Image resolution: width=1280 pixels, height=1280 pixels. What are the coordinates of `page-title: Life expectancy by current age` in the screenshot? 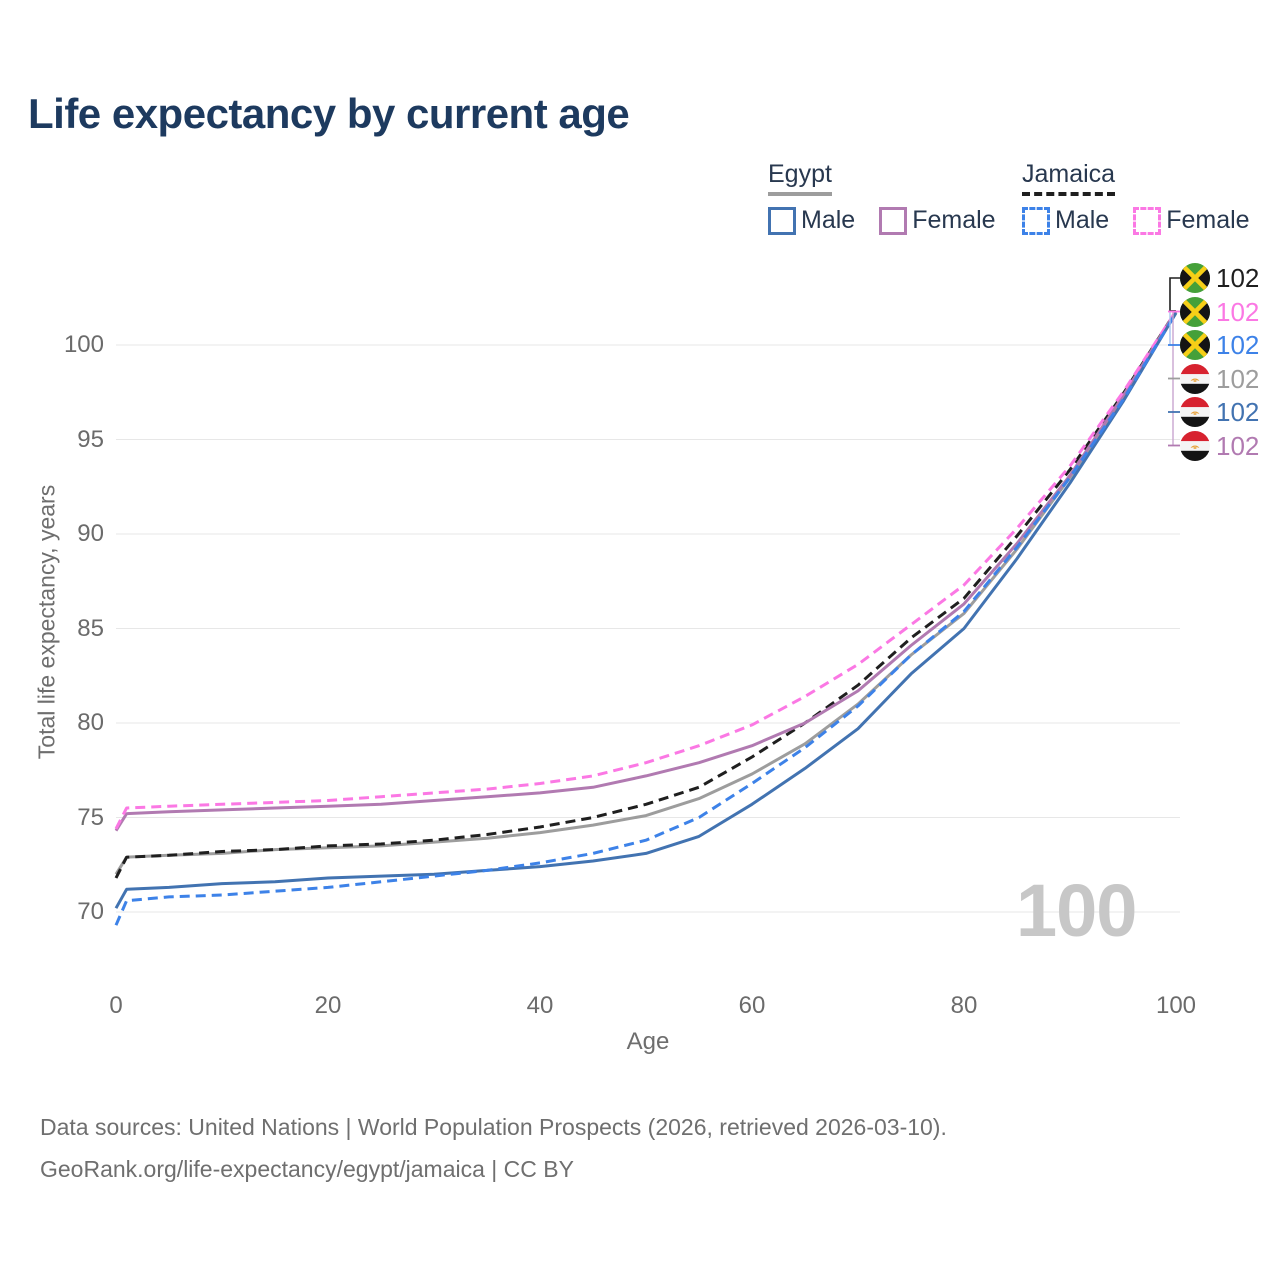 It's located at (329, 113).